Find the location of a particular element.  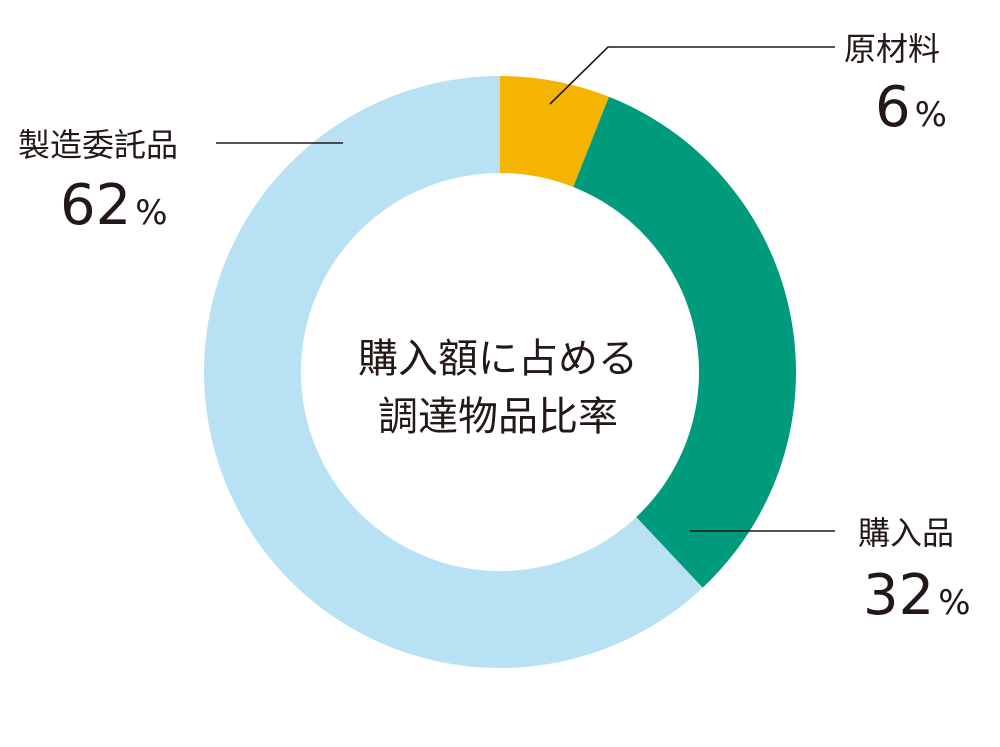

slice-value-contract-manufacturing: 62% is located at coordinates (114, 205).